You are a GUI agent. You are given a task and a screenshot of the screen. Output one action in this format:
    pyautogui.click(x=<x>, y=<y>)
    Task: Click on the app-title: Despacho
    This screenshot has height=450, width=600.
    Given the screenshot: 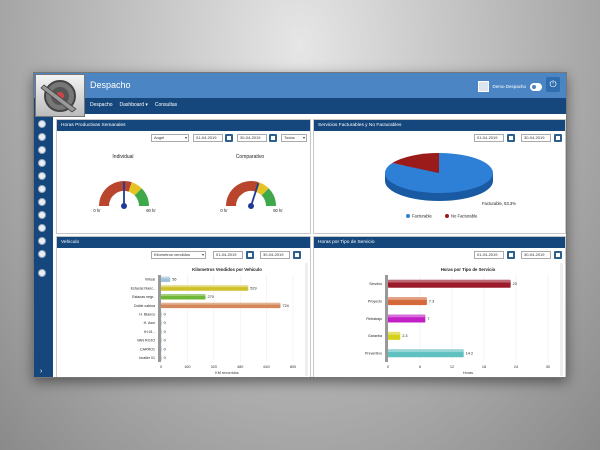 What is the action you would take?
    pyautogui.click(x=110, y=85)
    